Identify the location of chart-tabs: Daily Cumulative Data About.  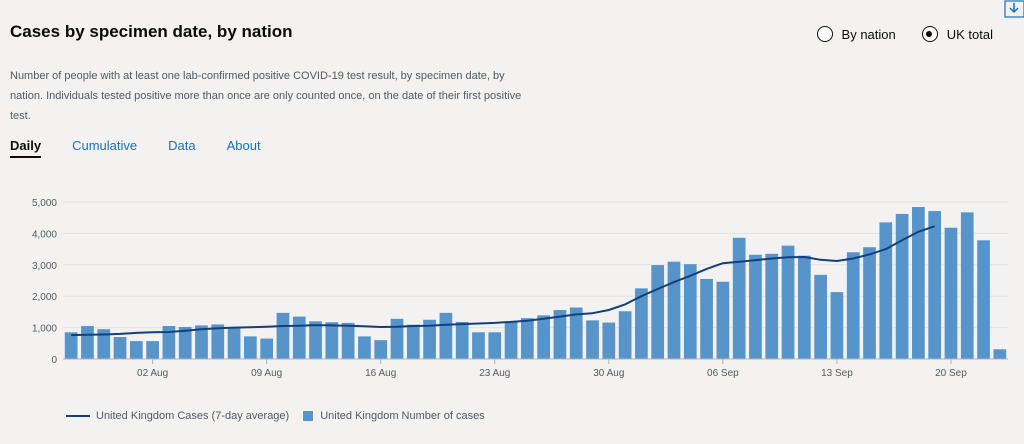
(151, 148).